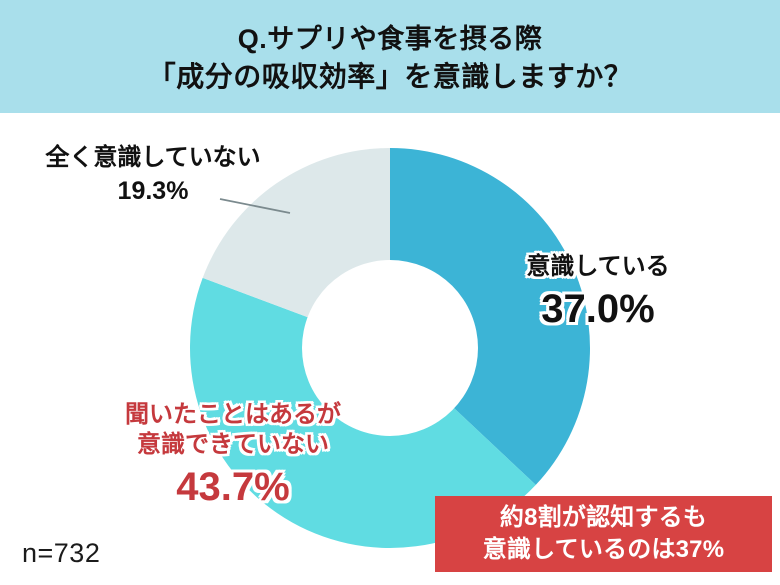 This screenshot has height=585, width=780. I want to click on slice-label-heard-title-line-1: 聞いたことはあるが, so click(233, 414).